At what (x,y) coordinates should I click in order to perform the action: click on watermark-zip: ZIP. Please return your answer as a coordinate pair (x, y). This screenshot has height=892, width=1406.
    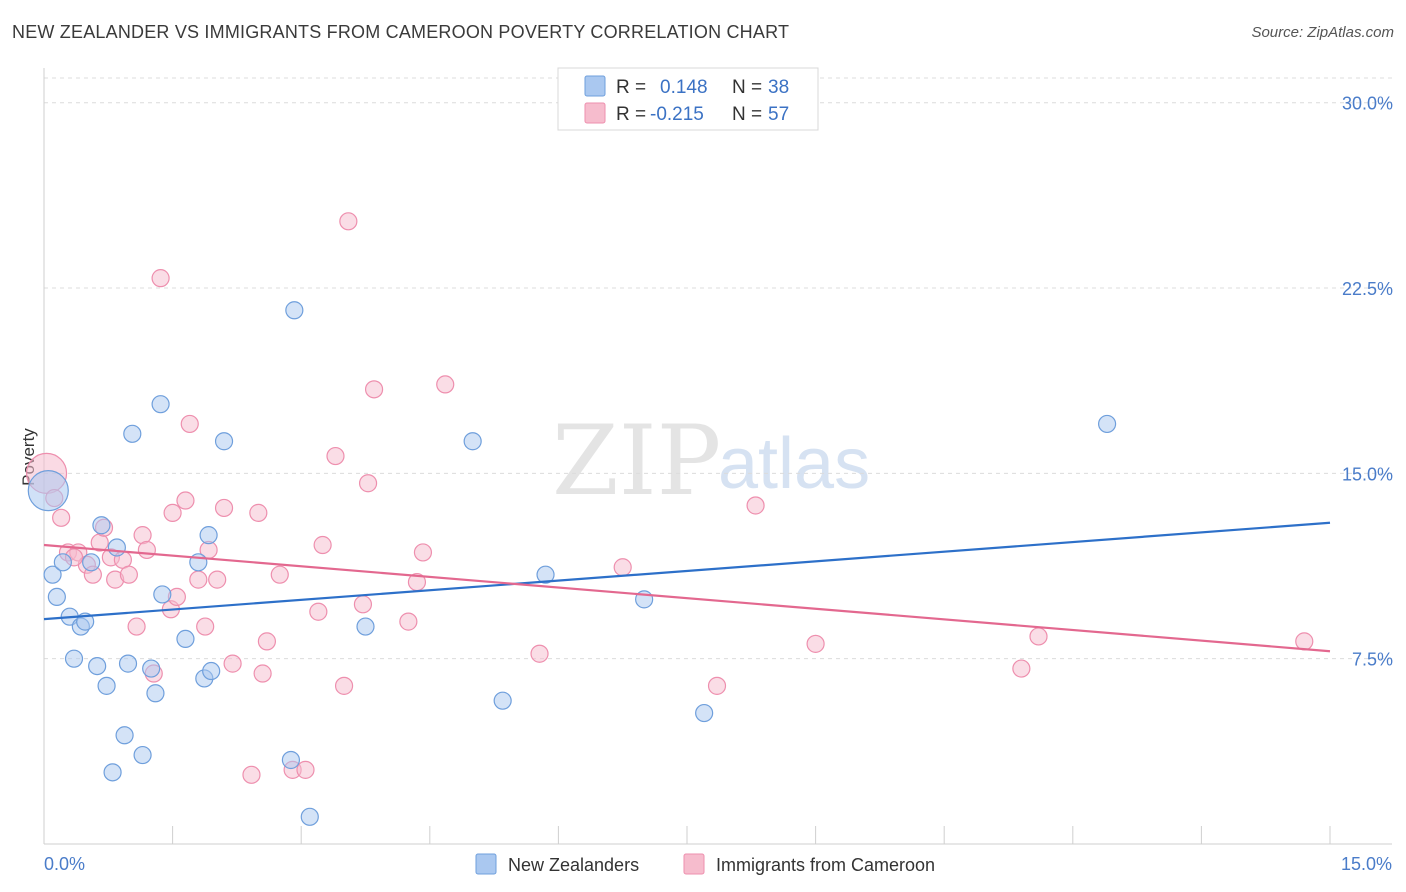
    Looking at the image, I should click on (636, 461).